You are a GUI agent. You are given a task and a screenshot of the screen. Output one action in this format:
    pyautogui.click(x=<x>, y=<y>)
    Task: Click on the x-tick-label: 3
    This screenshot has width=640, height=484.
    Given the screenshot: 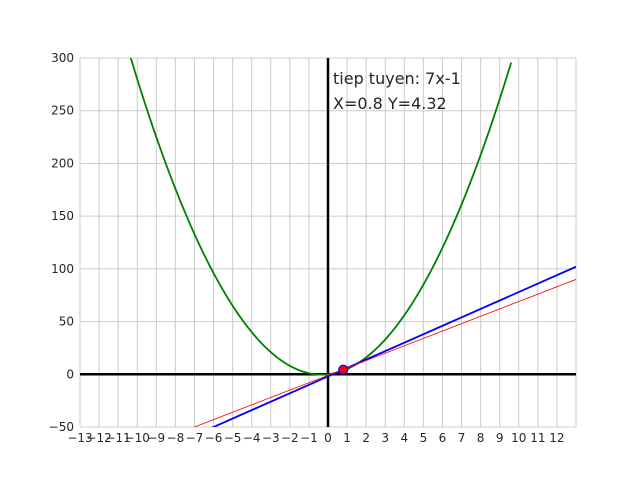 What is the action you would take?
    pyautogui.click(x=385, y=438)
    